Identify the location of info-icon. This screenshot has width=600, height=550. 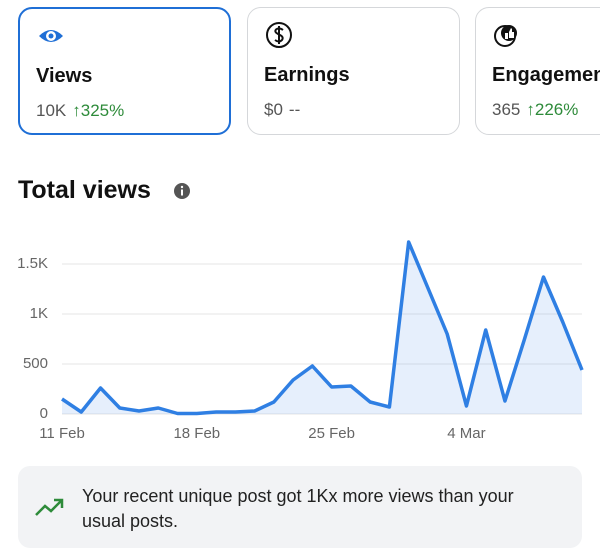
(182, 191).